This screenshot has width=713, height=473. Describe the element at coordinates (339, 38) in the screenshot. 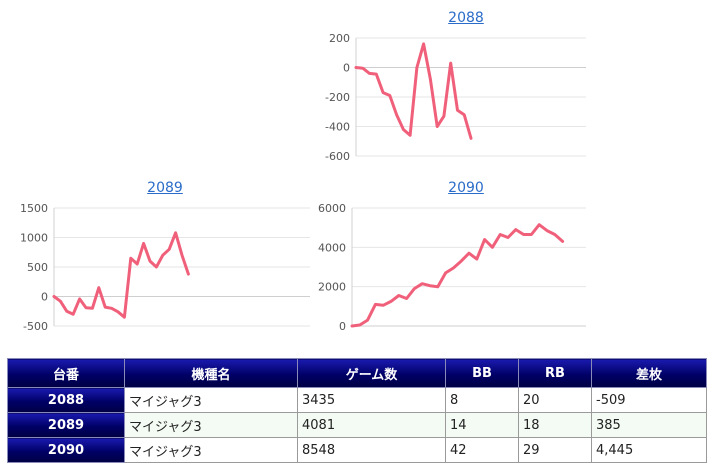

I see `y-tick-label: 200` at that location.